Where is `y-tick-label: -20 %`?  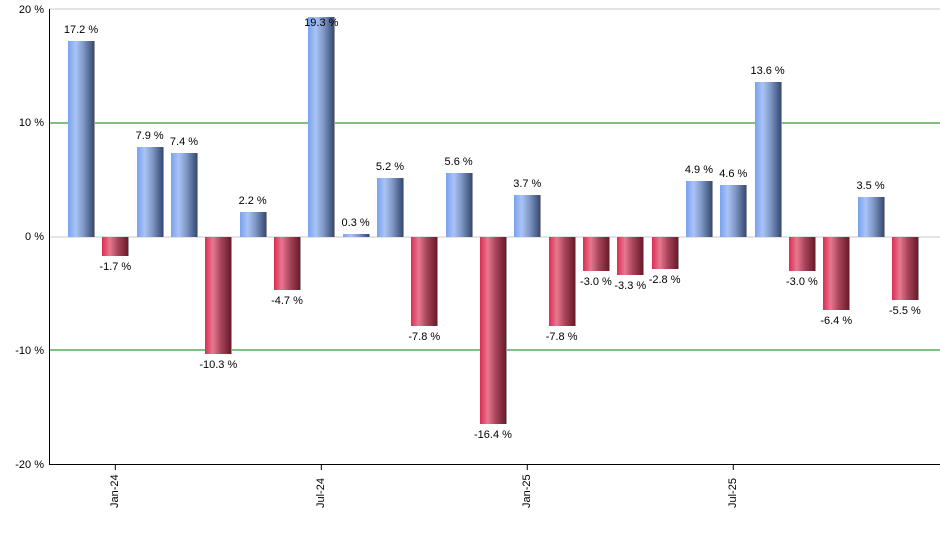 y-tick-label: -20 % is located at coordinates (29, 464).